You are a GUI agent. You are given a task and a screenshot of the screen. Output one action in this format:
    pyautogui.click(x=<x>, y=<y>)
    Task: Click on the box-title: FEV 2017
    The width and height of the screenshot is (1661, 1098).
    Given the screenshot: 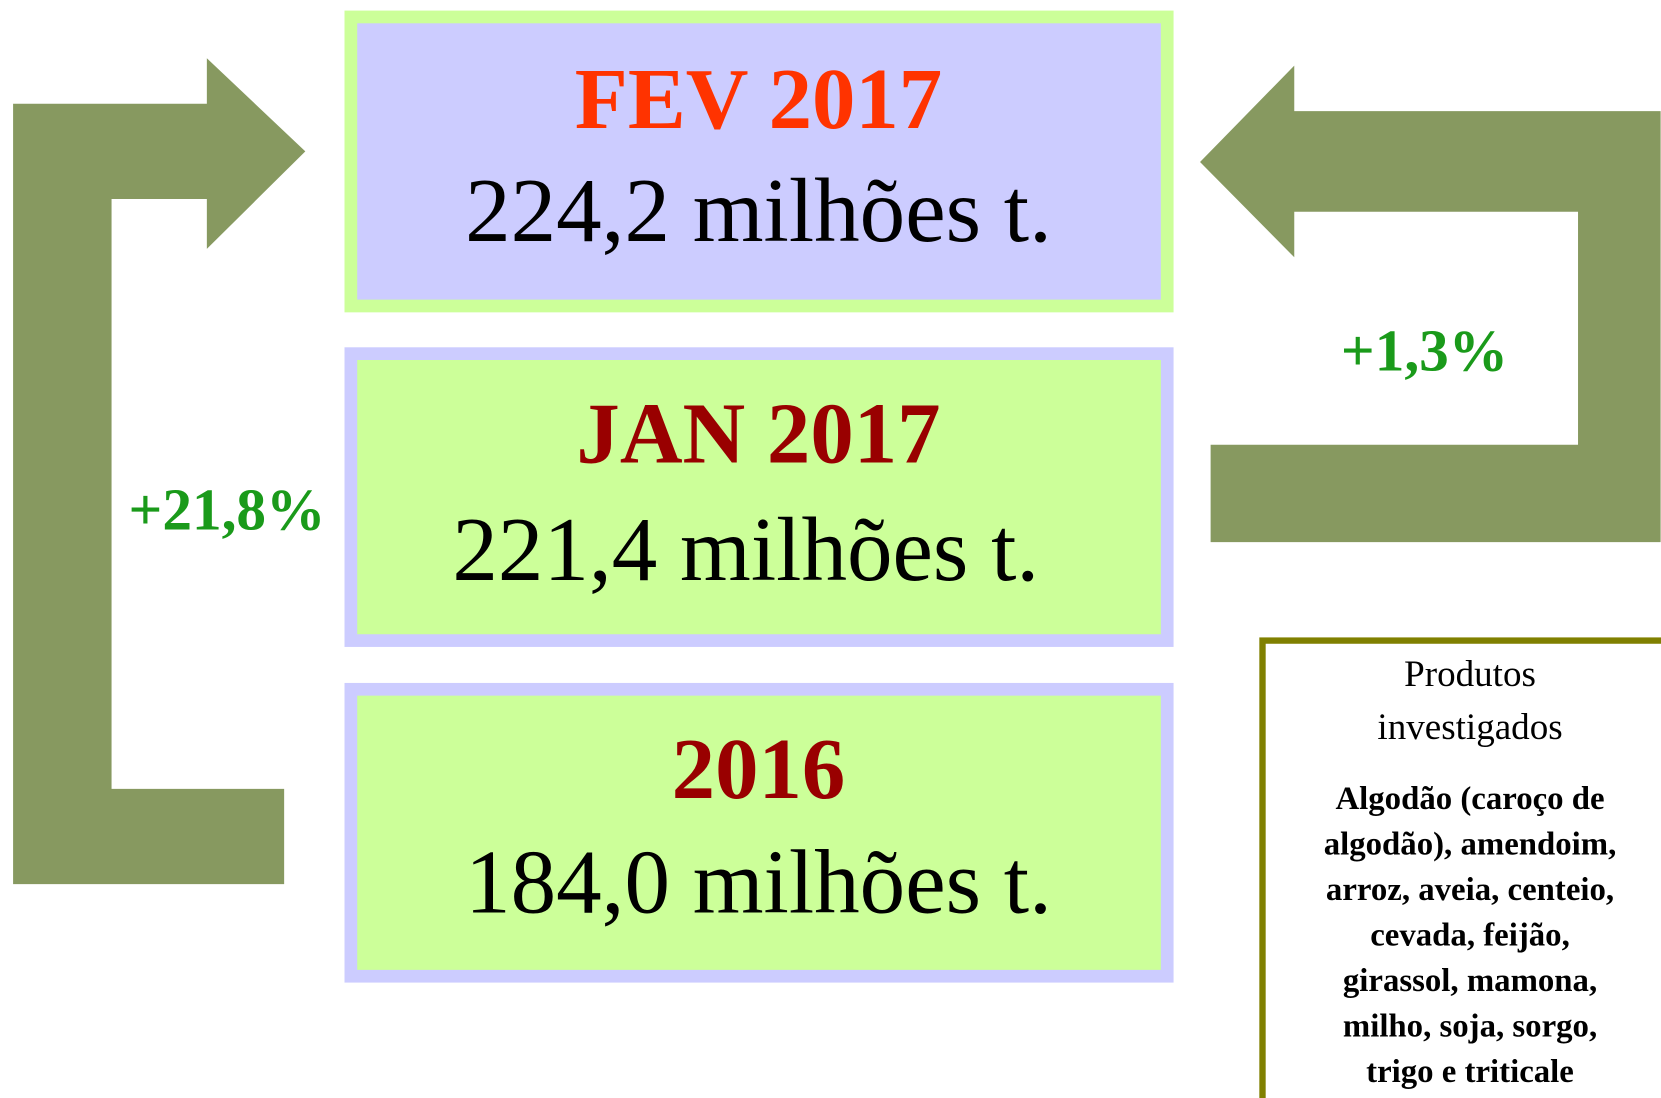 What is the action you would take?
    pyautogui.click(x=758, y=99)
    